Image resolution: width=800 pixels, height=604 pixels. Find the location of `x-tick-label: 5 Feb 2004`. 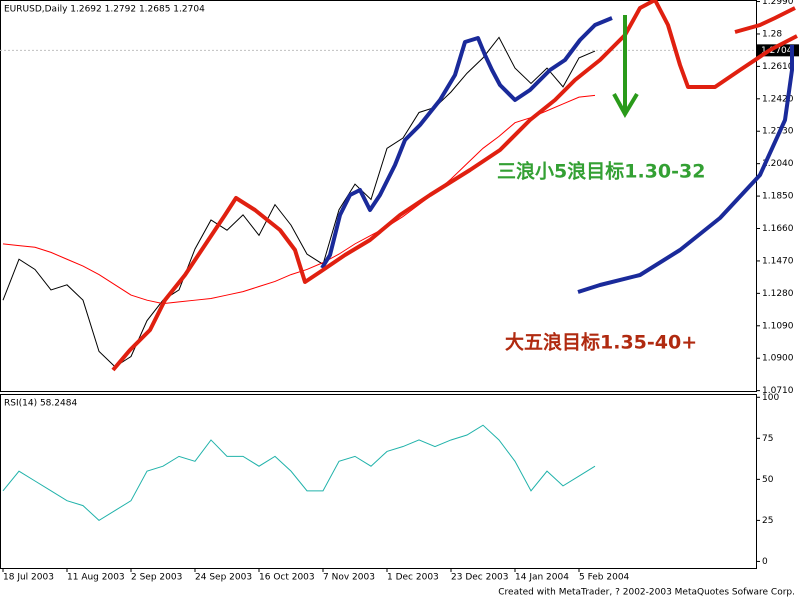

x-tick-label: 5 Feb 2004 is located at coordinates (604, 578).